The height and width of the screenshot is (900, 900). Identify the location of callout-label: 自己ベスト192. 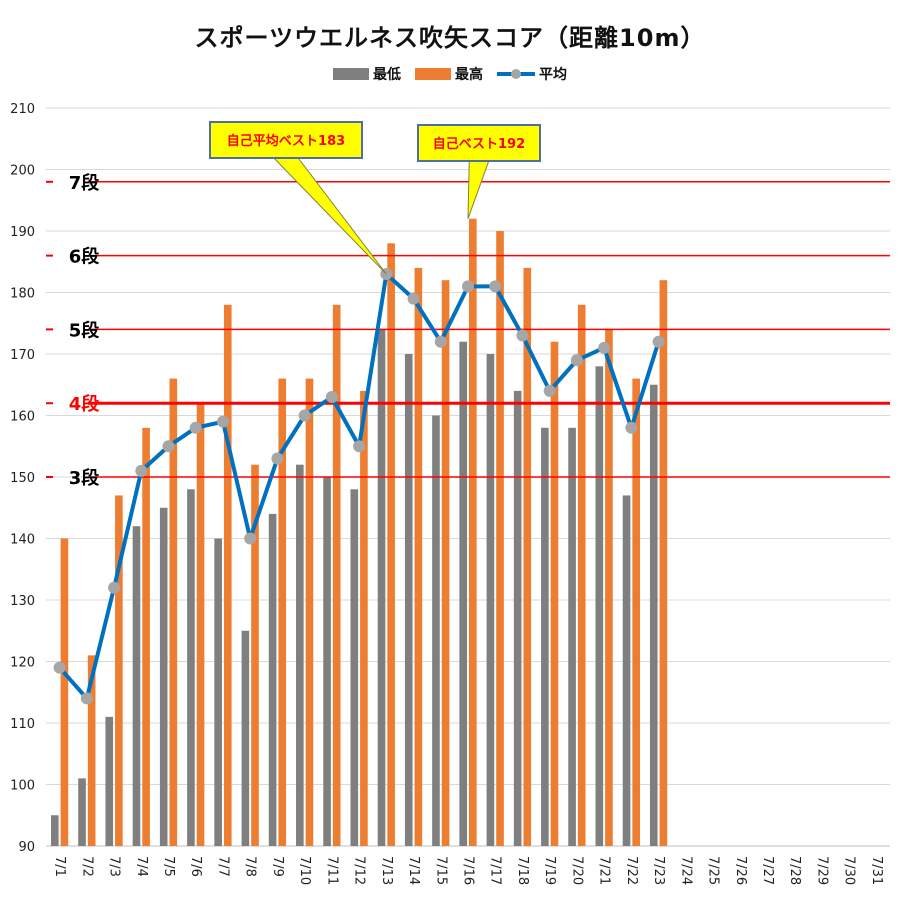
(479, 144).